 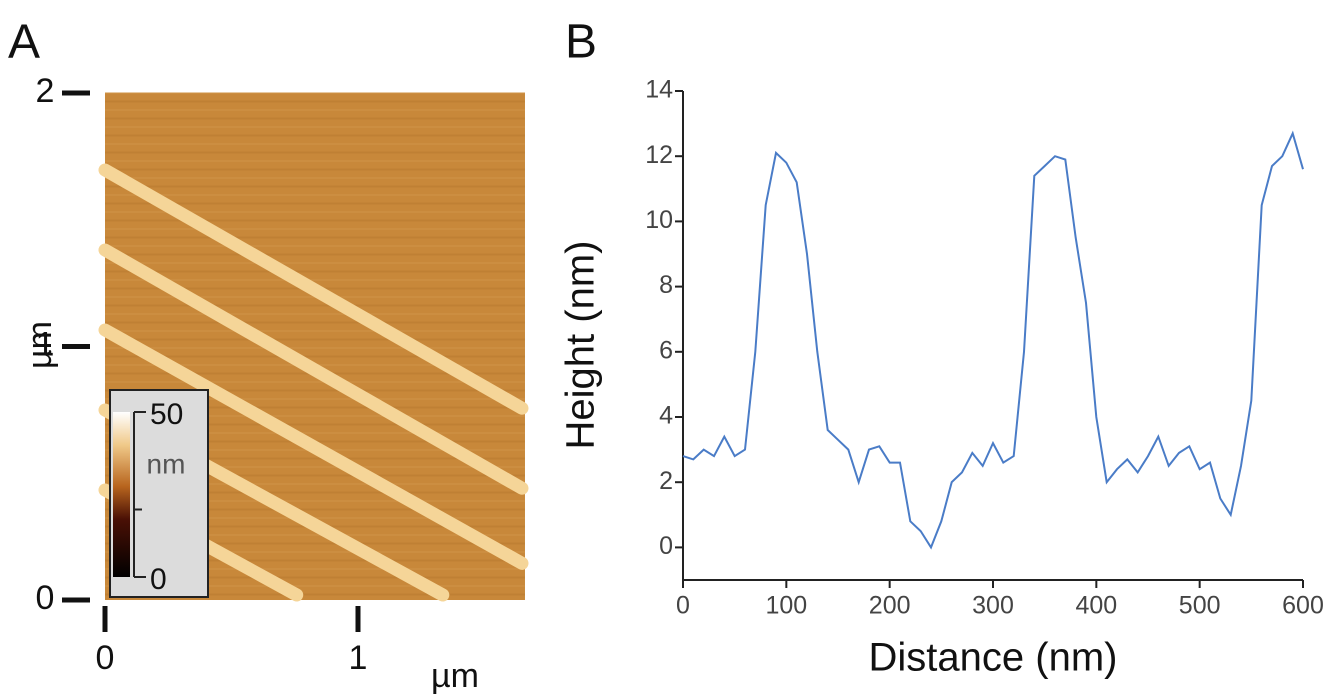 I want to click on y-tick-label: 8, so click(x=666, y=285).